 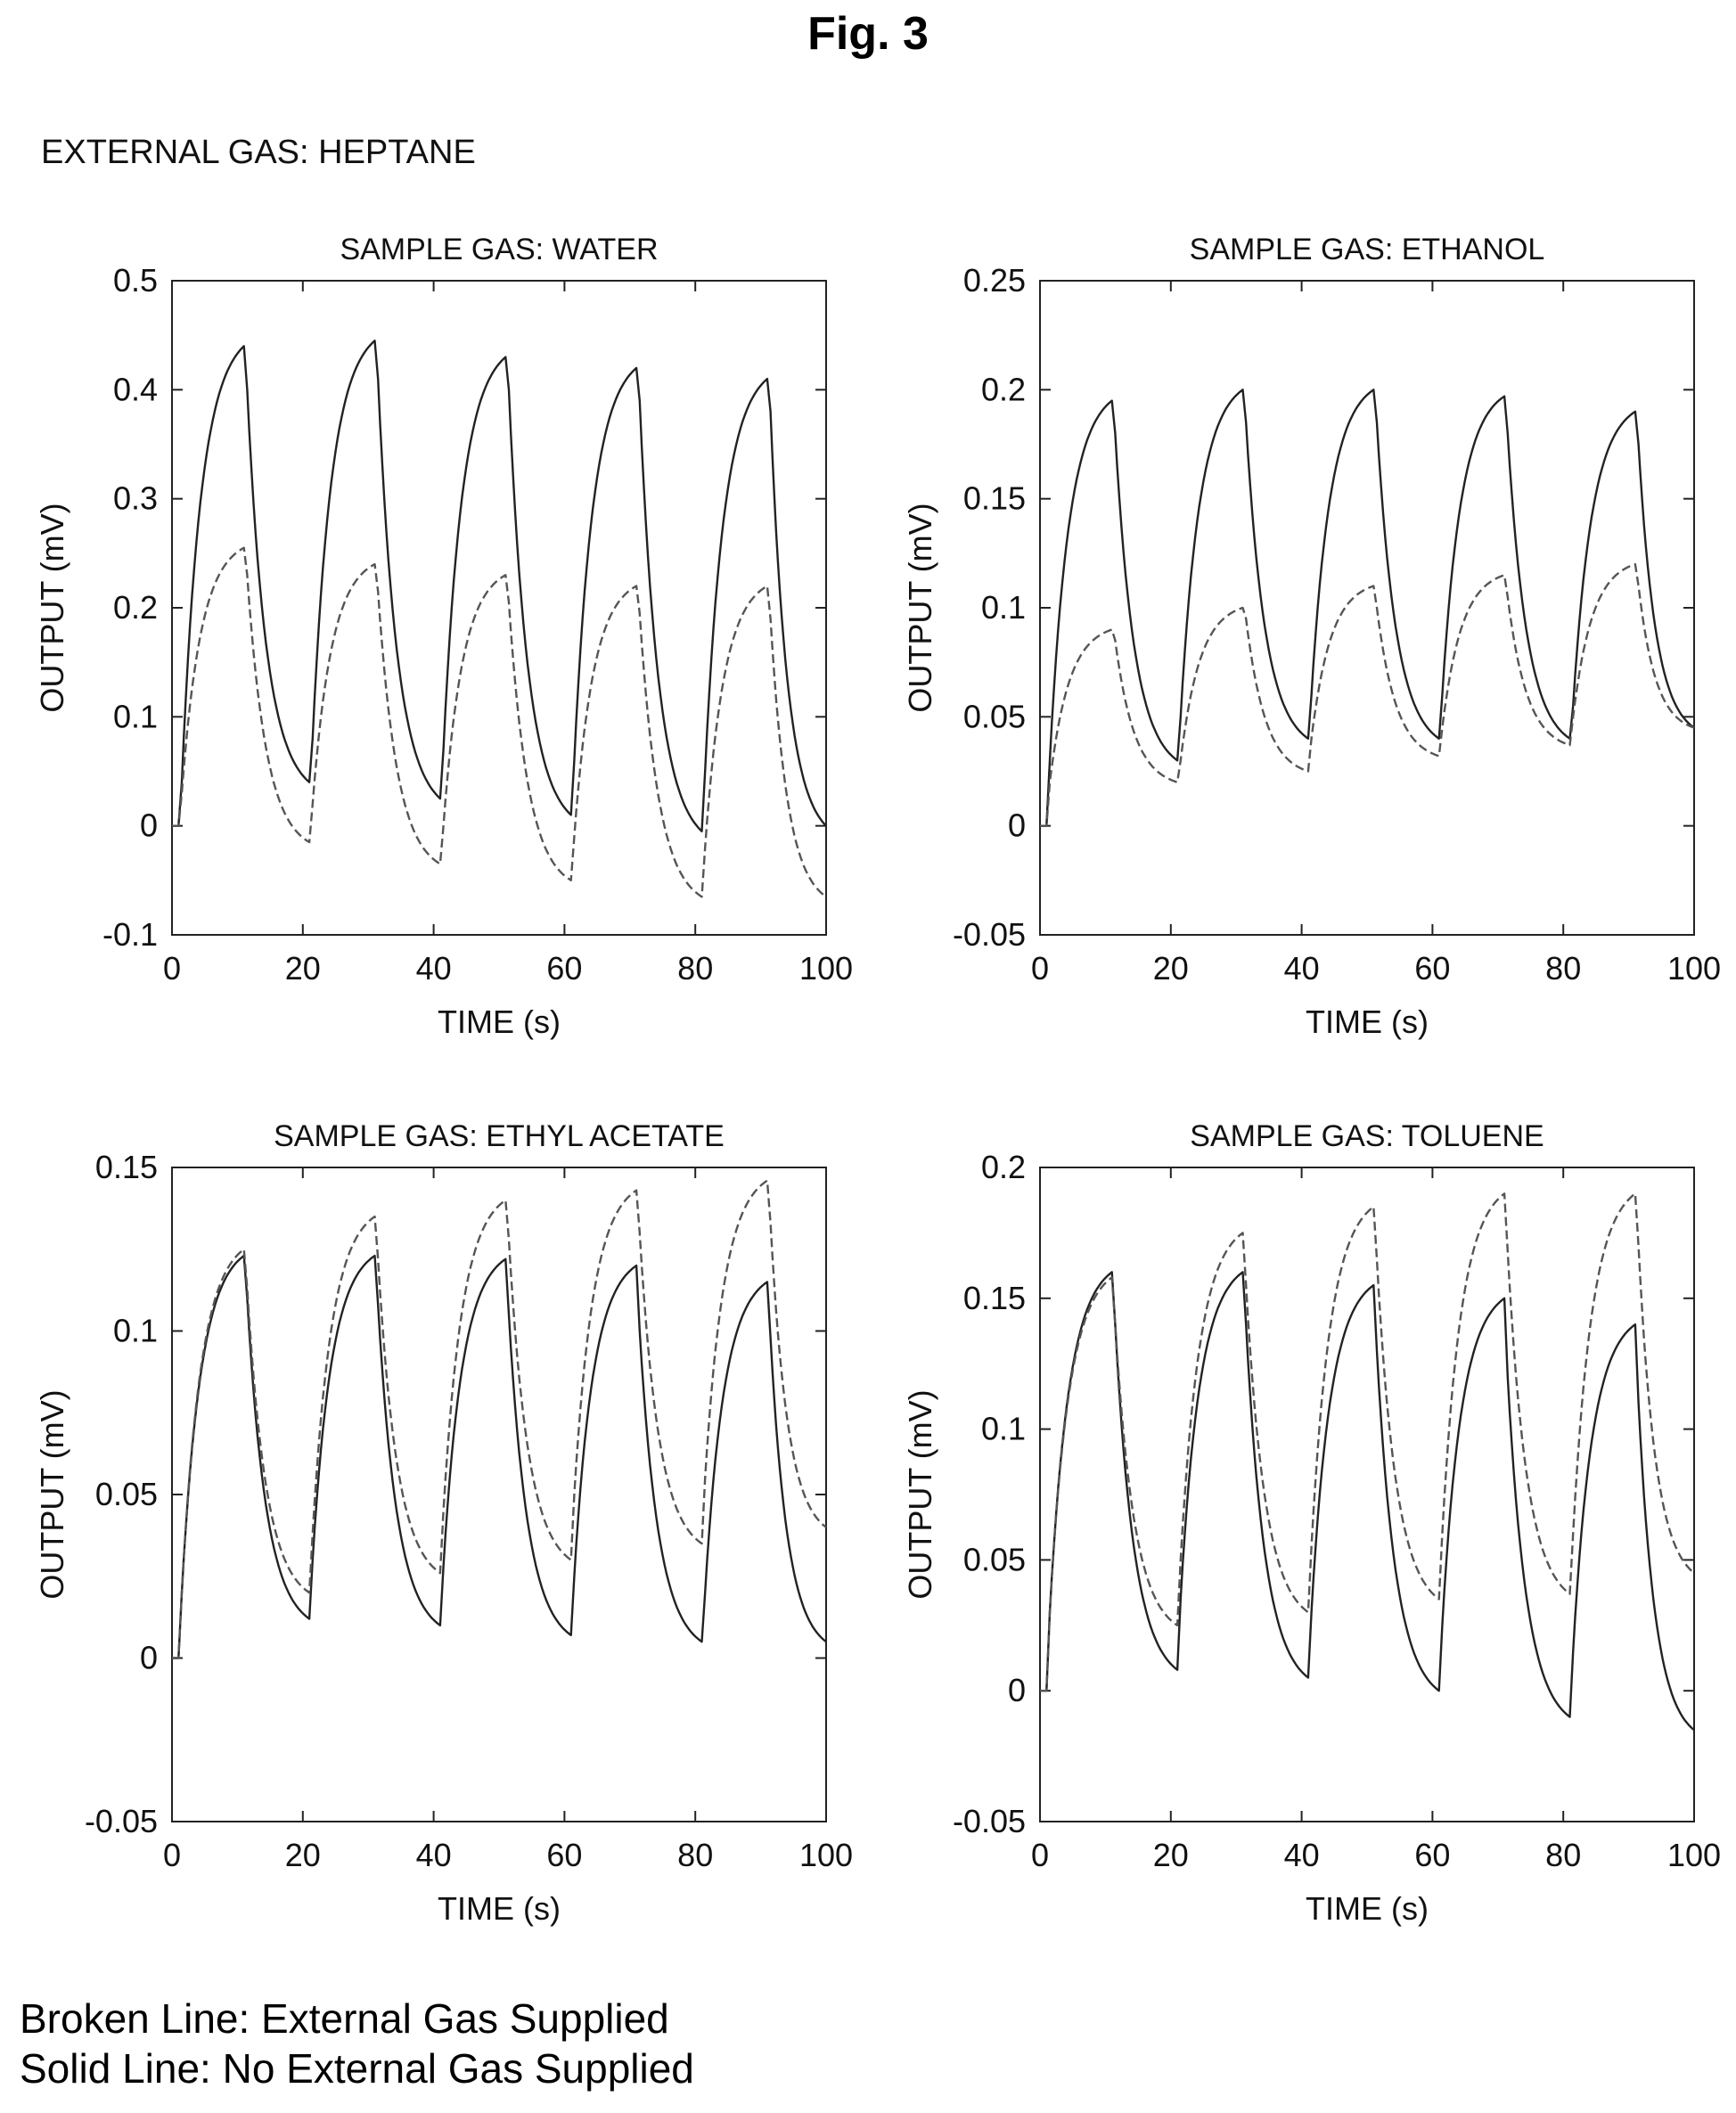 What do you see at coordinates (135, 498) in the screenshot?
I see `y-tick-label: 0.3` at bounding box center [135, 498].